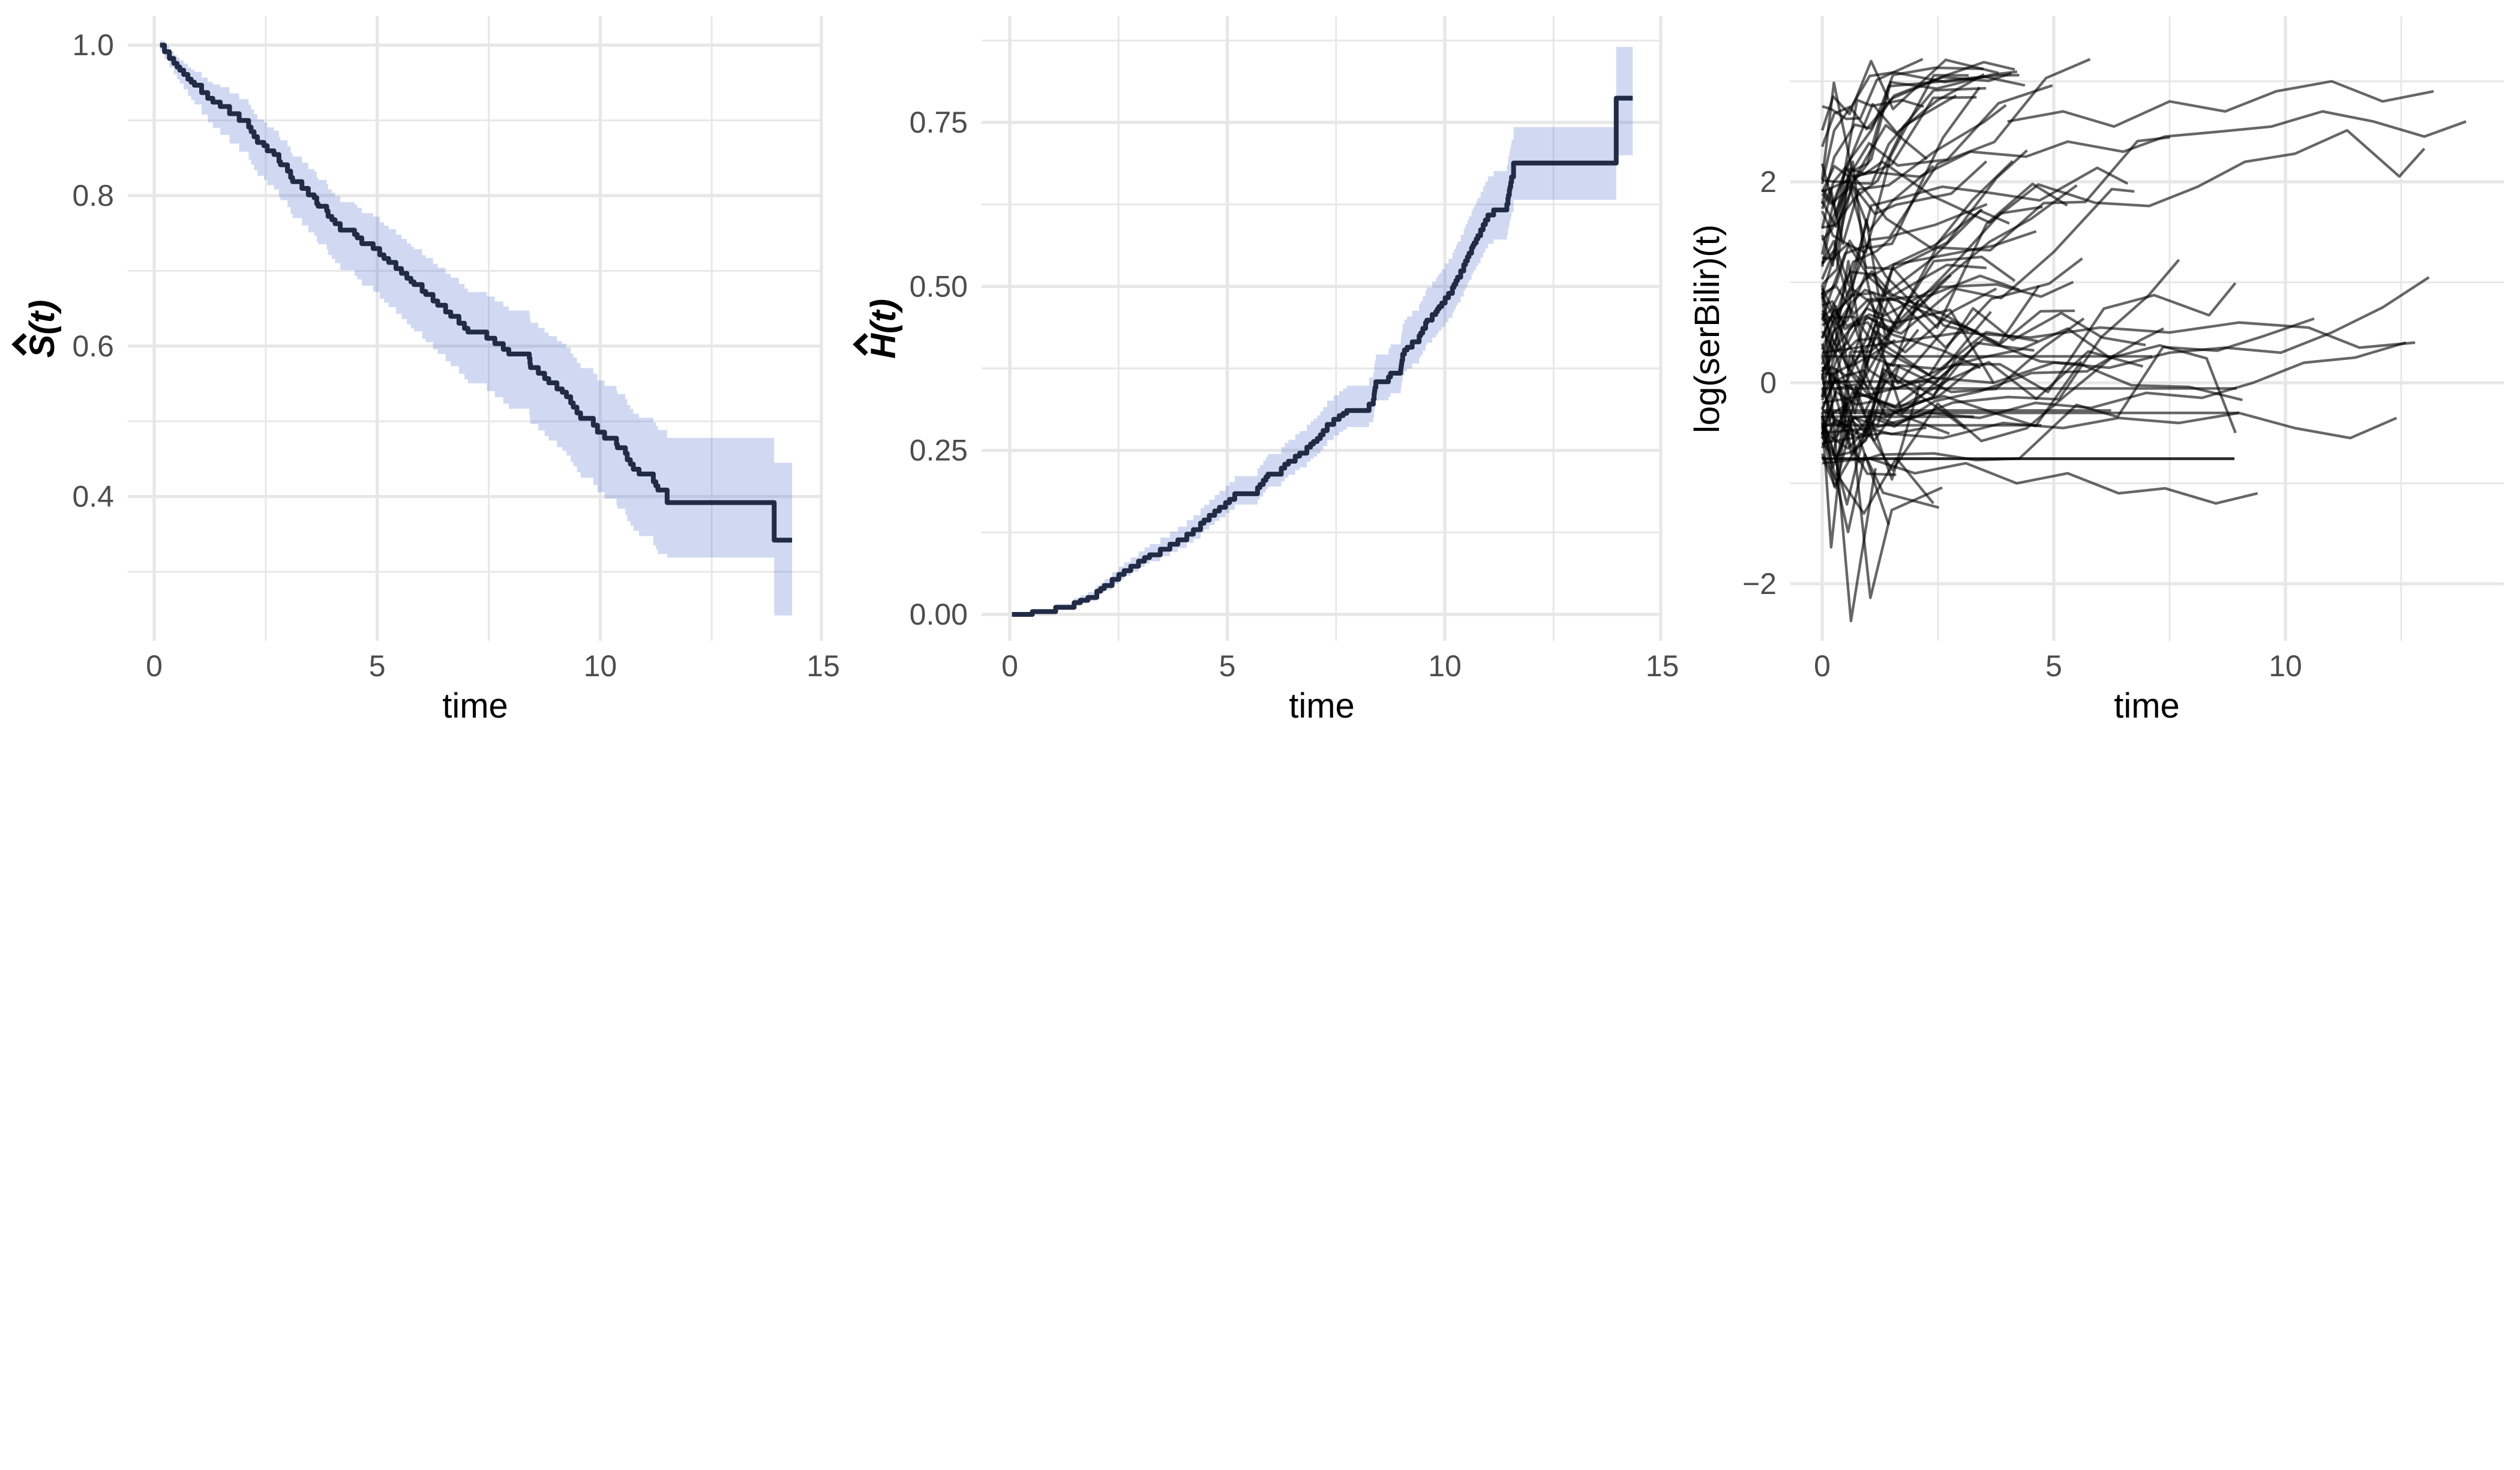  What do you see at coordinates (883, 329) in the screenshot?
I see `svg-text: H(t)` at bounding box center [883, 329].